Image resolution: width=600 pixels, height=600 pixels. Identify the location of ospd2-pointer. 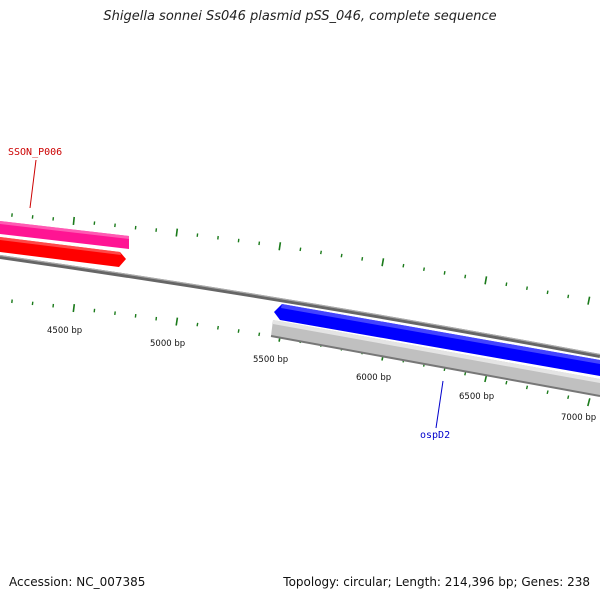
(439, 404).